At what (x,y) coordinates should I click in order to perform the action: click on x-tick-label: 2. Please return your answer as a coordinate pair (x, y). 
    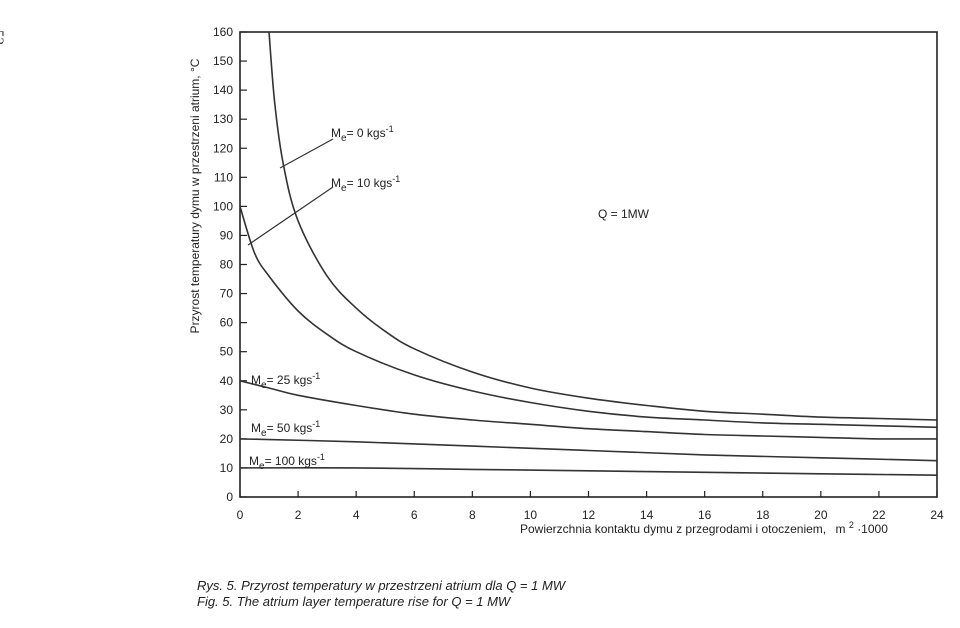
    Looking at the image, I should click on (298, 515).